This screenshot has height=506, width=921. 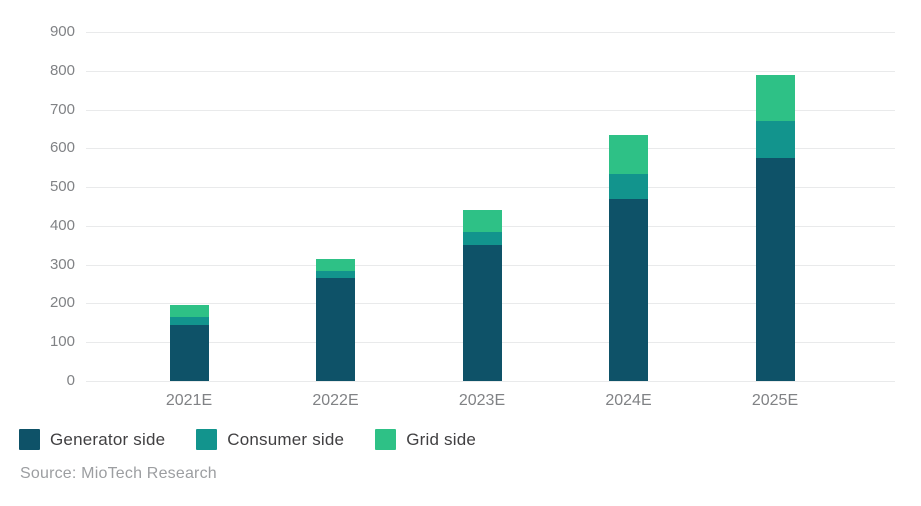 I want to click on y-tick-label-200: 200, so click(x=62, y=303).